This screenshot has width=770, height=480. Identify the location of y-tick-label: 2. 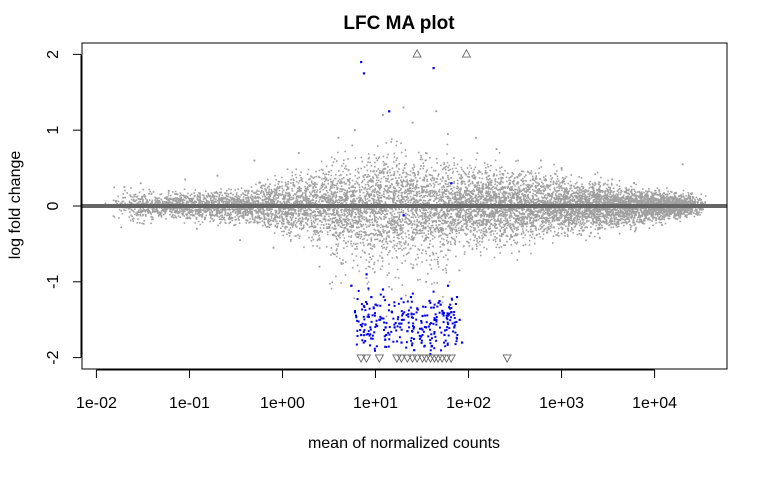
(53, 54).